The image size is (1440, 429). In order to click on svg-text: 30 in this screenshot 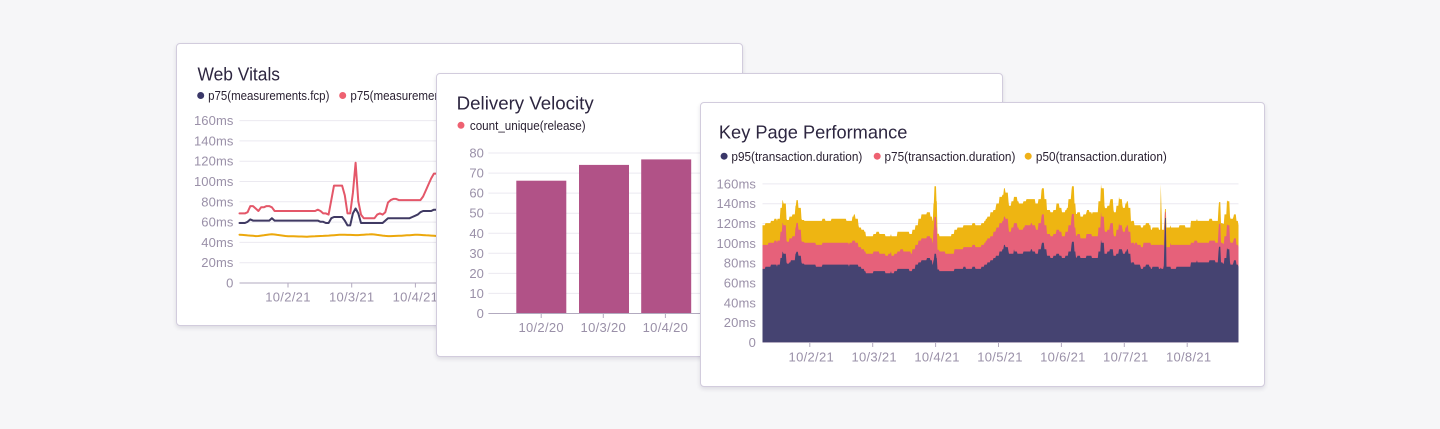, I will do `click(476, 252)`.